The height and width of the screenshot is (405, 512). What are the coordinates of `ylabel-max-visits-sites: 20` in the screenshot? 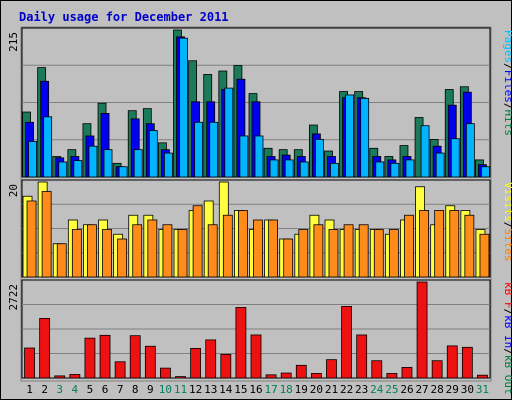 It's located at (13, 190).